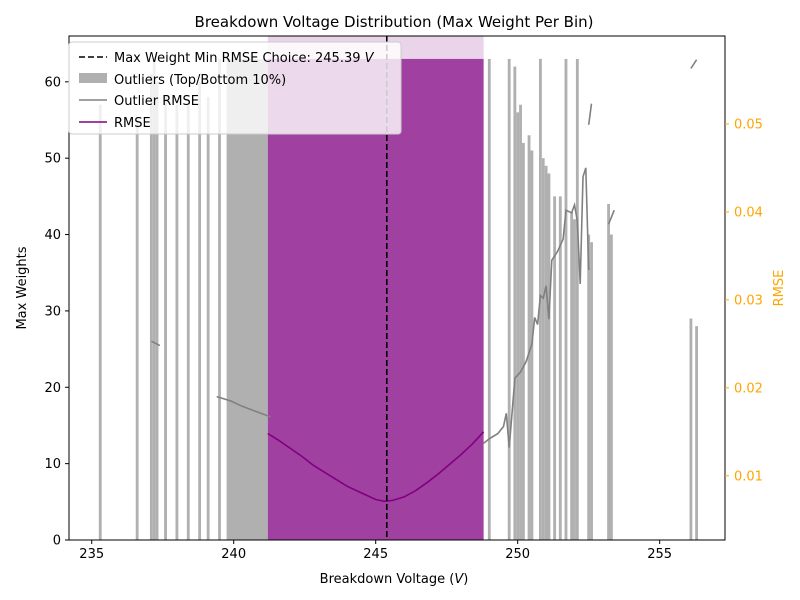  Describe the element at coordinates (52, 159) in the screenshot. I see `y-tick-label-left: 50` at that location.